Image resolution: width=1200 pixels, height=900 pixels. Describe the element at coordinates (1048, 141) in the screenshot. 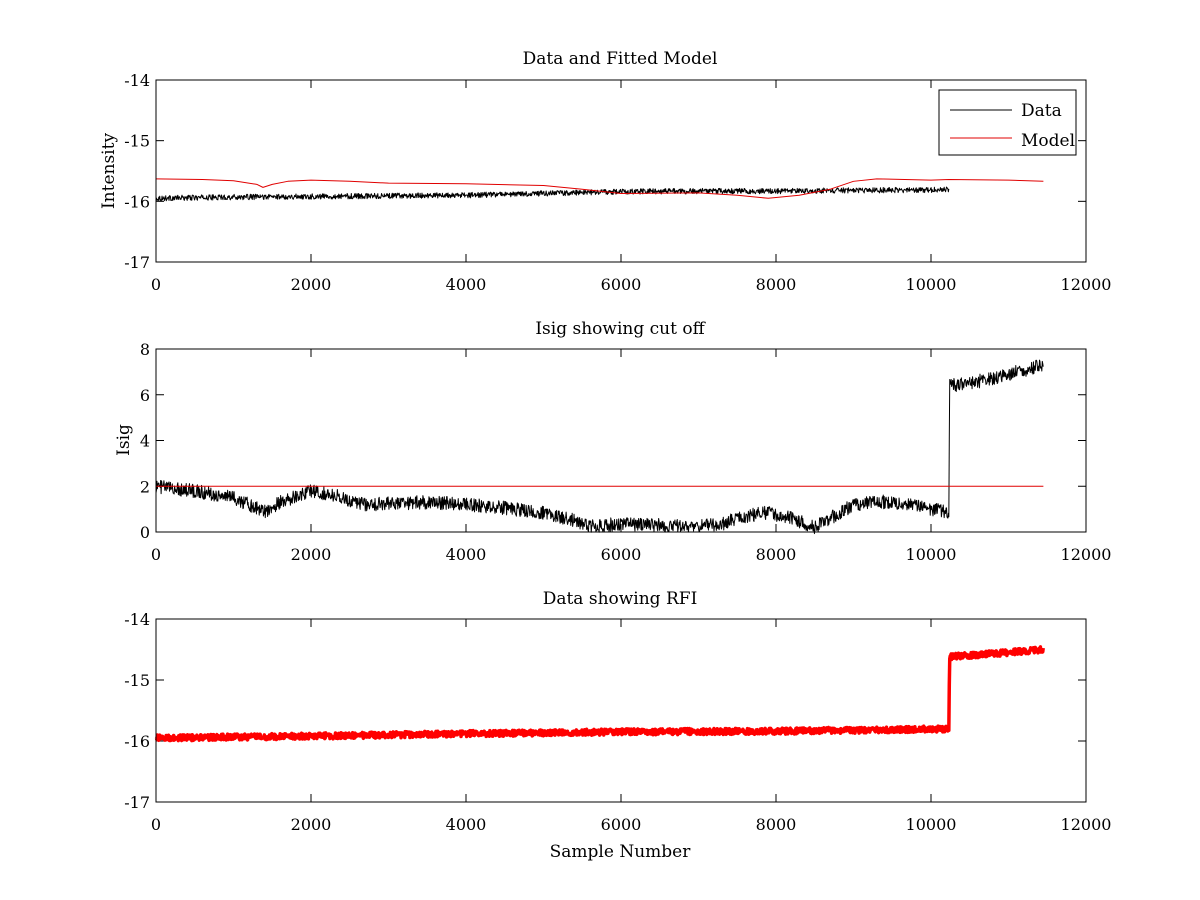

I see `legend-label-model: Model` at that location.